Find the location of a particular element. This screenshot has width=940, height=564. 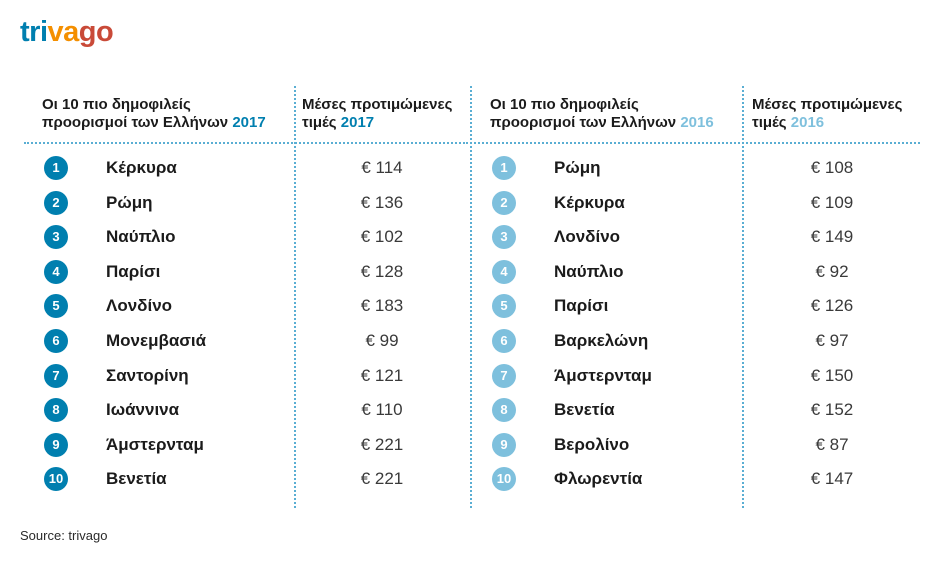

city-name: Βερολίνο is located at coordinates (592, 444).